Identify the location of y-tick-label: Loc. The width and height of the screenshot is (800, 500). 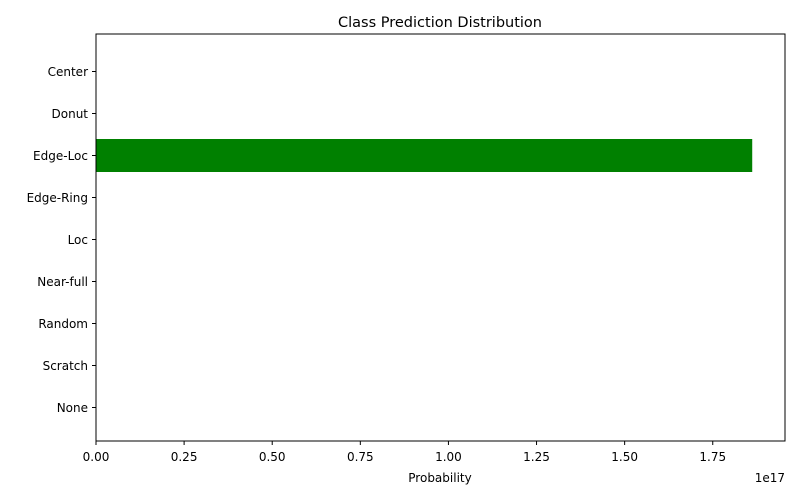
(78, 240).